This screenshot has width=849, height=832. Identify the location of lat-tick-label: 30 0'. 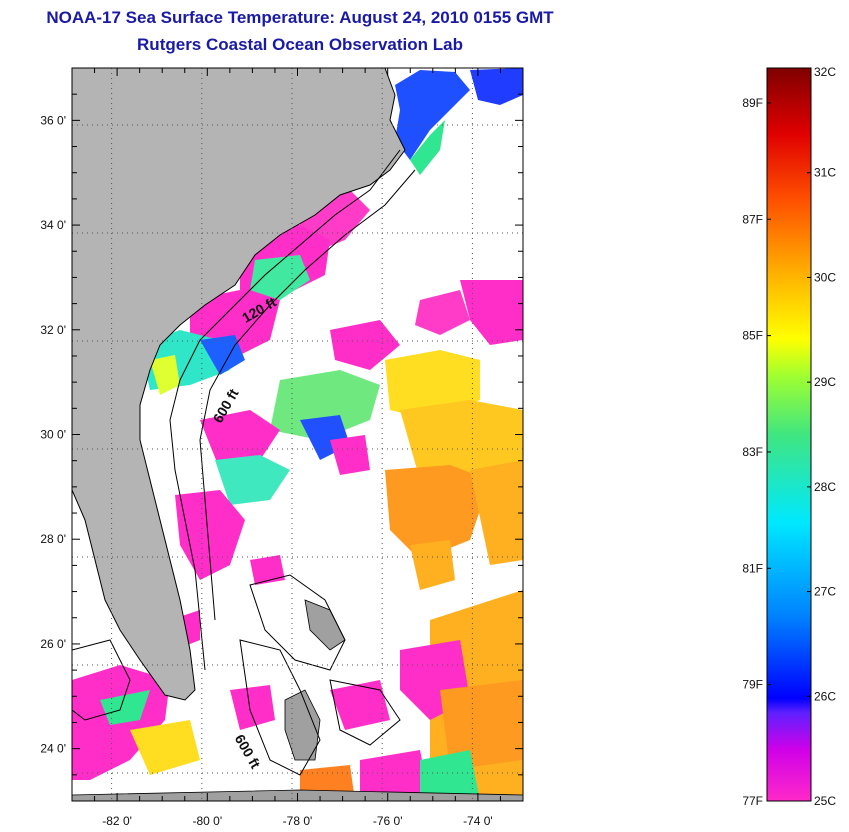
(53, 435).